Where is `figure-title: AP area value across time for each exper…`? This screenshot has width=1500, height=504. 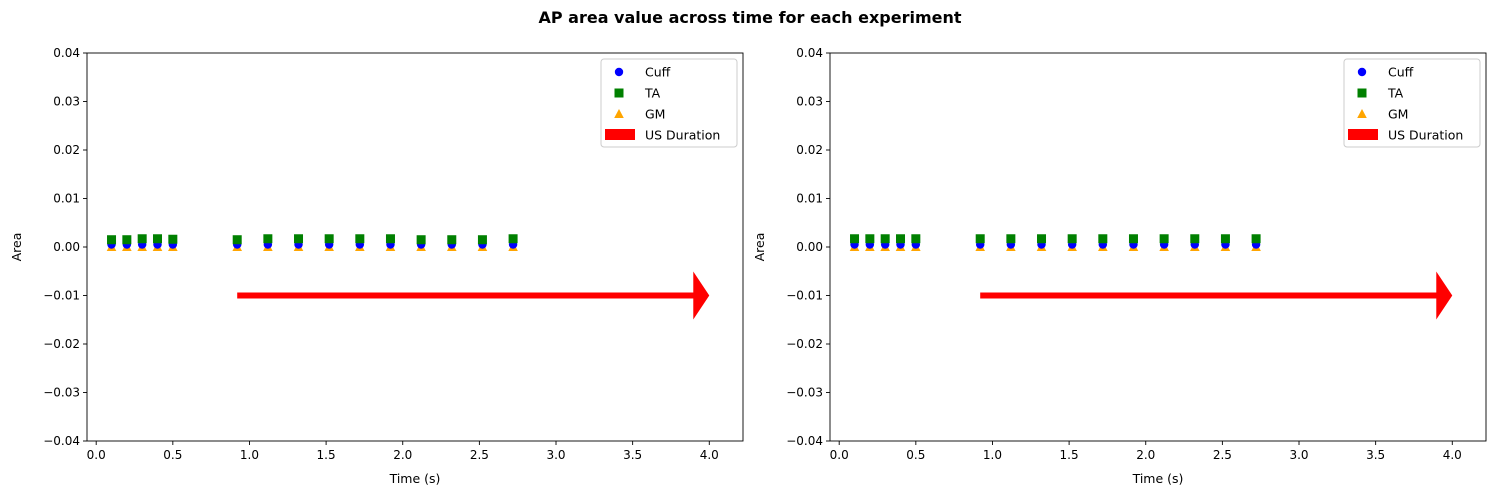 figure-title: AP area value across time for each exper… is located at coordinates (750, 17).